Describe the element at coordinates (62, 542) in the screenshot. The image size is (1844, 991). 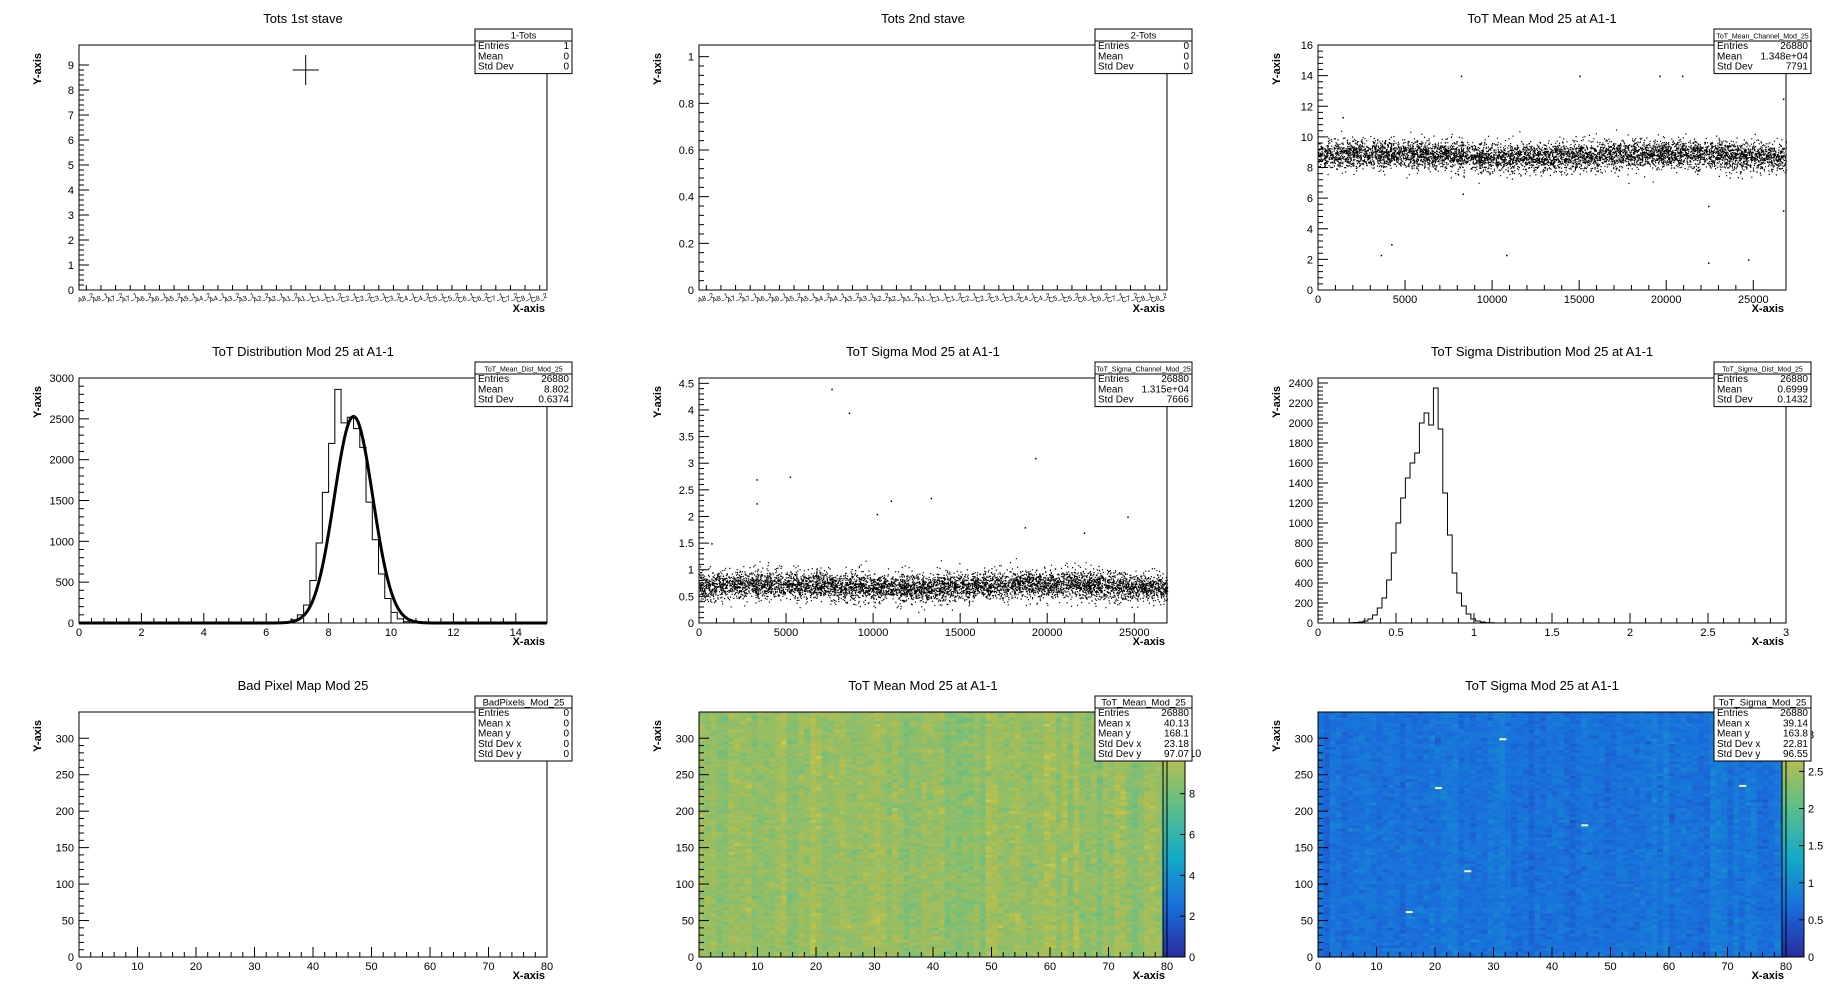
I see `y-tick-label: 1000` at that location.